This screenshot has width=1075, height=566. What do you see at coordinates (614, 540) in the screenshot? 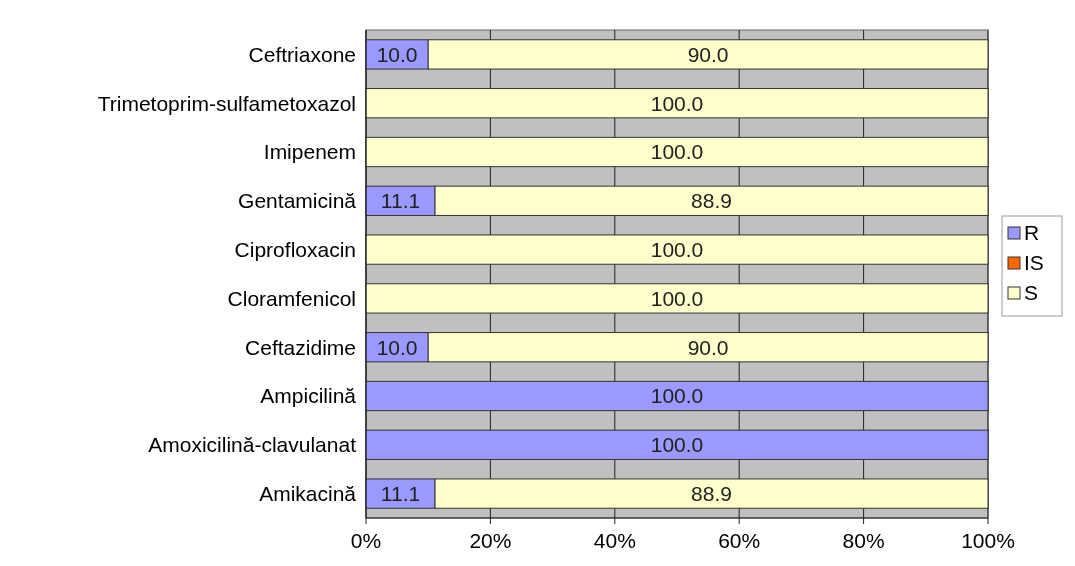
I see `x-tick-label: 40%` at bounding box center [614, 540].